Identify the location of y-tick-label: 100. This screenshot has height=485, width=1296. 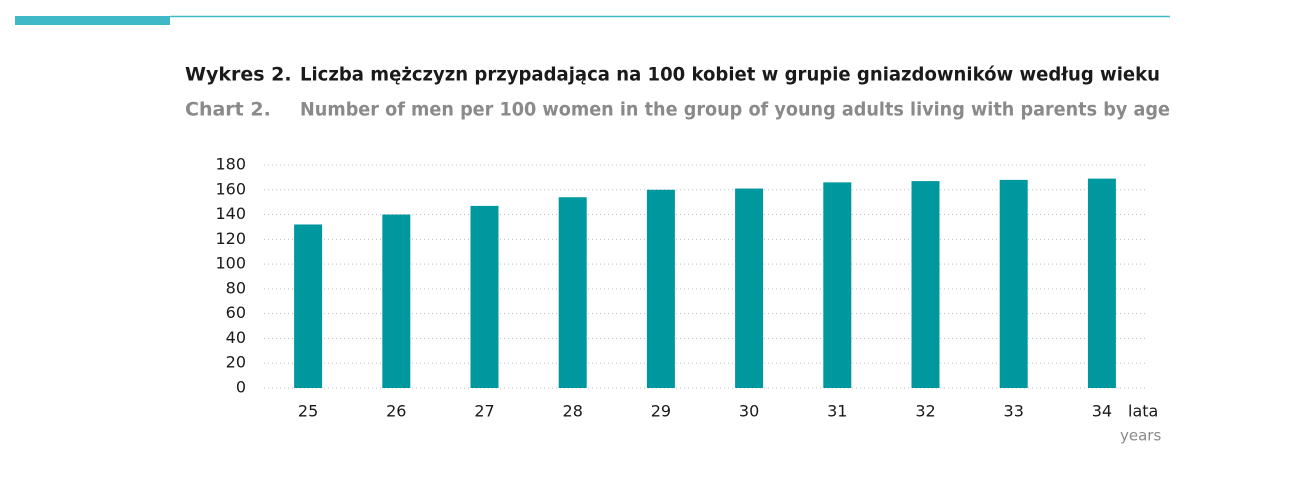
(230, 263).